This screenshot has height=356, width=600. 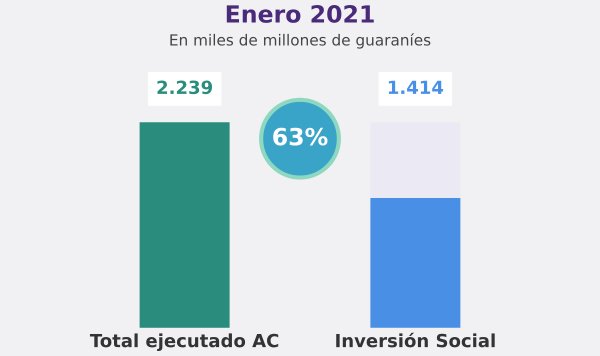 What do you see at coordinates (184, 342) in the screenshot?
I see `x-tick-label: Total ejecutado AC` at bounding box center [184, 342].